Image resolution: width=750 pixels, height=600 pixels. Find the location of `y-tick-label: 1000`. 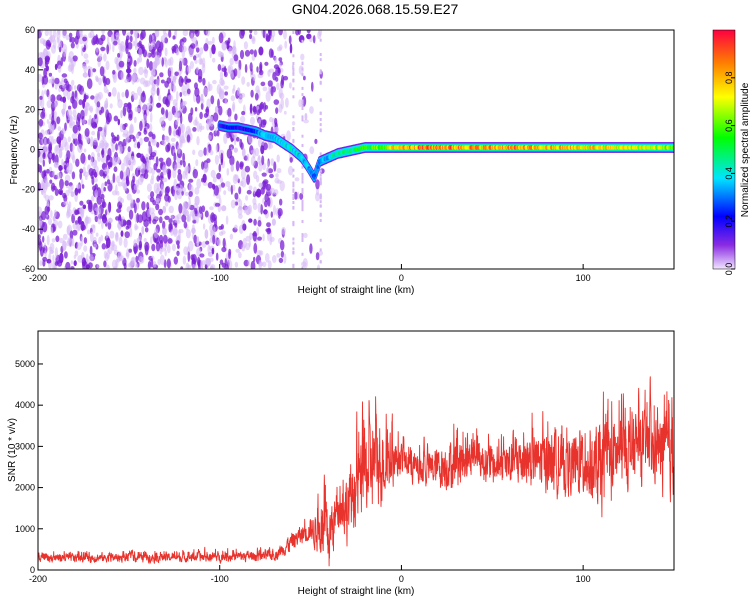

y-tick-label: 1000 is located at coordinates (25, 529).